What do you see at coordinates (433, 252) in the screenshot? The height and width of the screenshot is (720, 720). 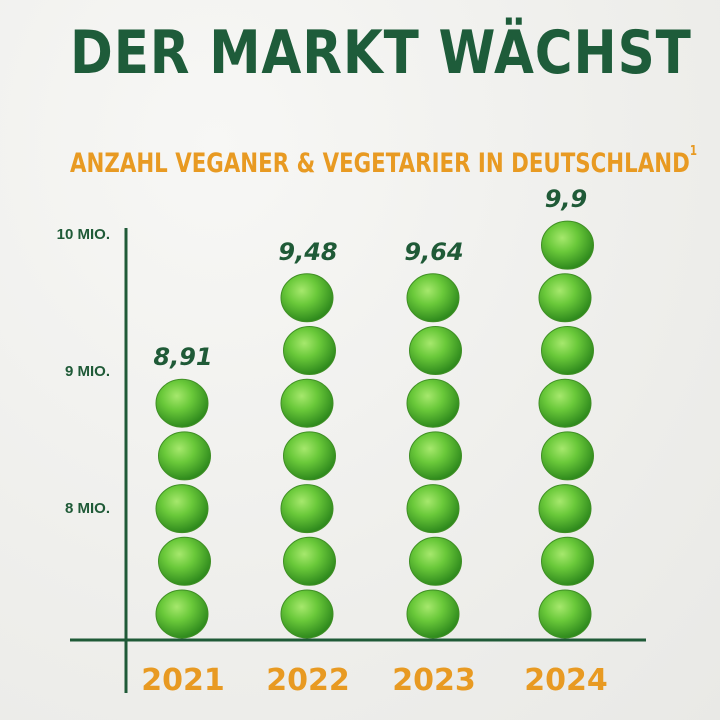 I see `value-label-2023: 9,64` at bounding box center [433, 252].